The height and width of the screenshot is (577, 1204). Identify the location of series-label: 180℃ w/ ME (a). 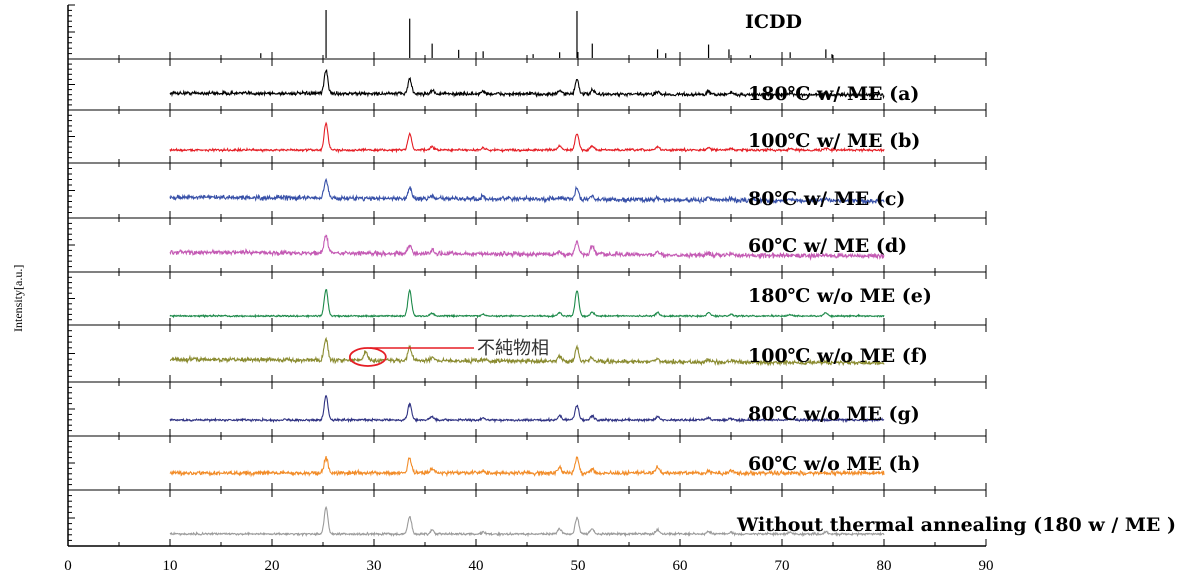
(833, 94).